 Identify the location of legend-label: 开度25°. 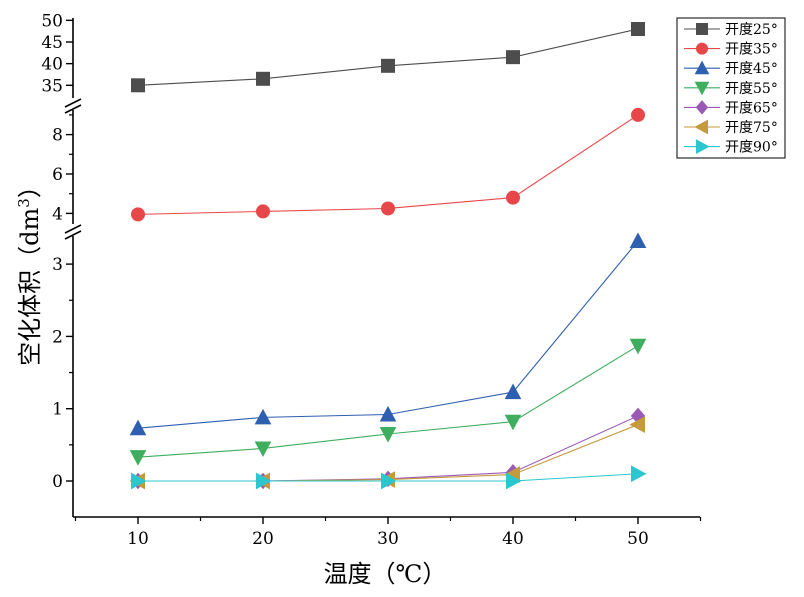
(751, 30).